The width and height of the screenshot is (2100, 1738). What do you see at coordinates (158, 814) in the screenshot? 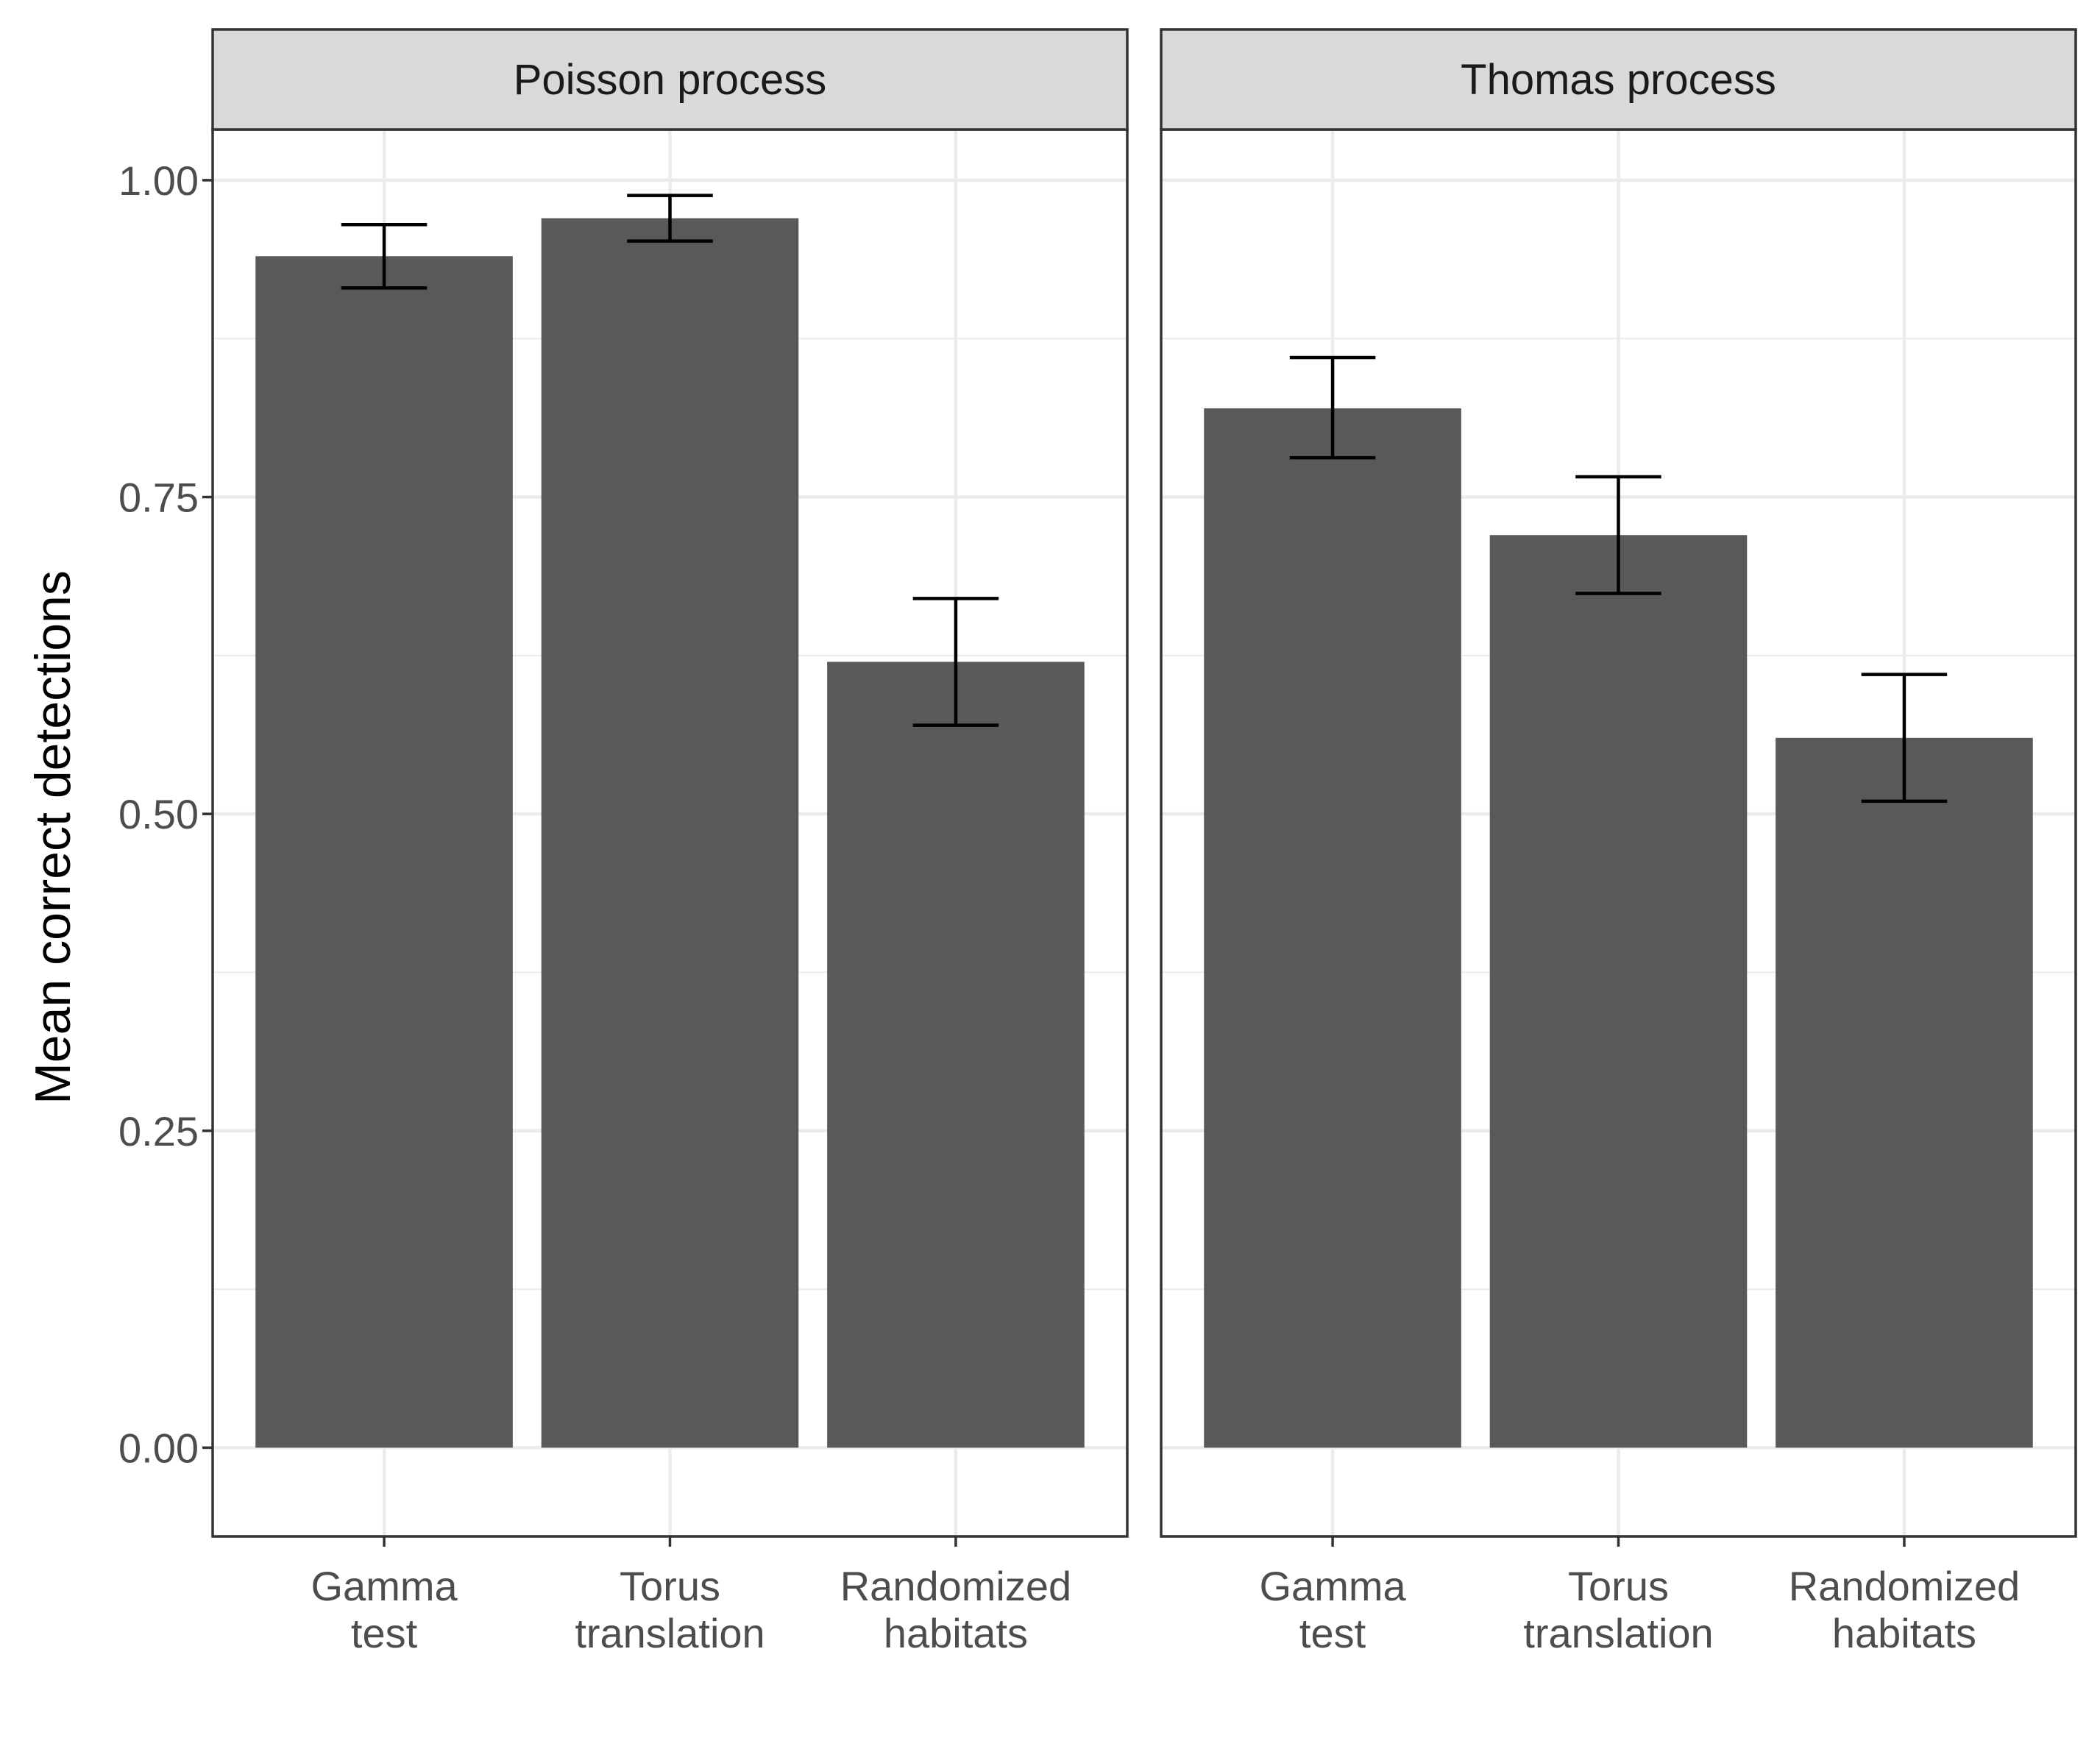
I see `y-tick-label: 0.50` at bounding box center [158, 814].